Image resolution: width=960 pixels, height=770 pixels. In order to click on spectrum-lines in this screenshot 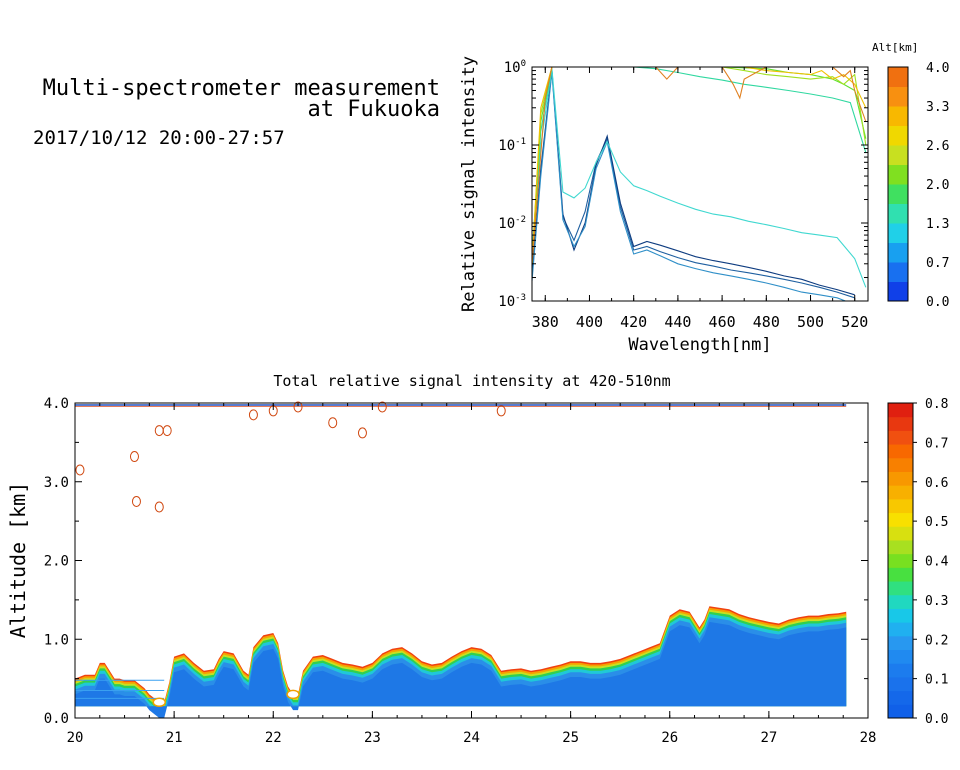, I will do `click(699, 184)`.